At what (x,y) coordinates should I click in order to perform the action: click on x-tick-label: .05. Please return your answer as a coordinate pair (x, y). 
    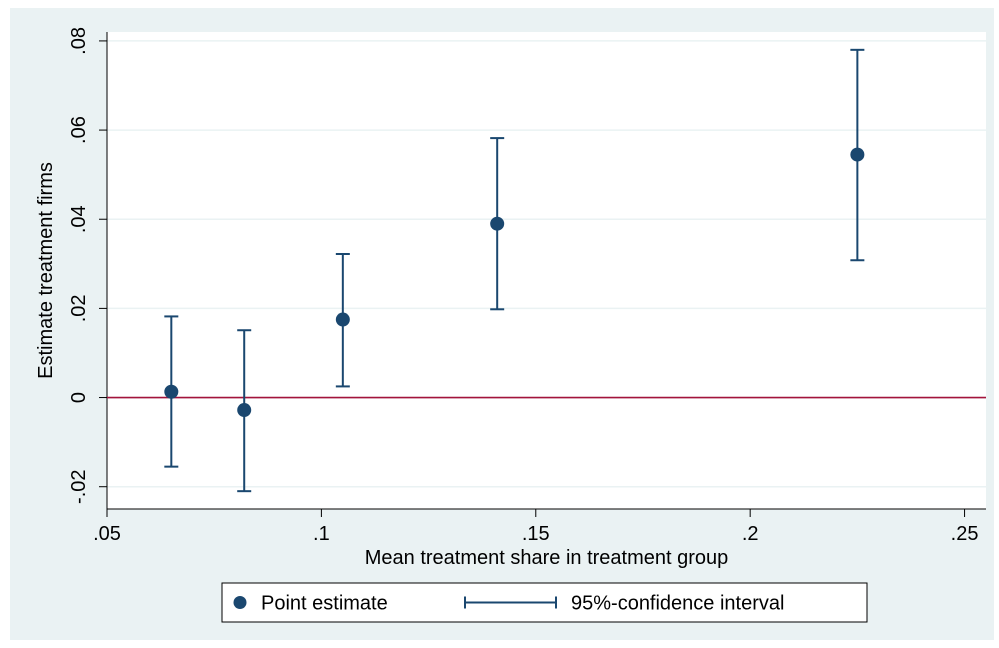
    Looking at the image, I should click on (107, 534).